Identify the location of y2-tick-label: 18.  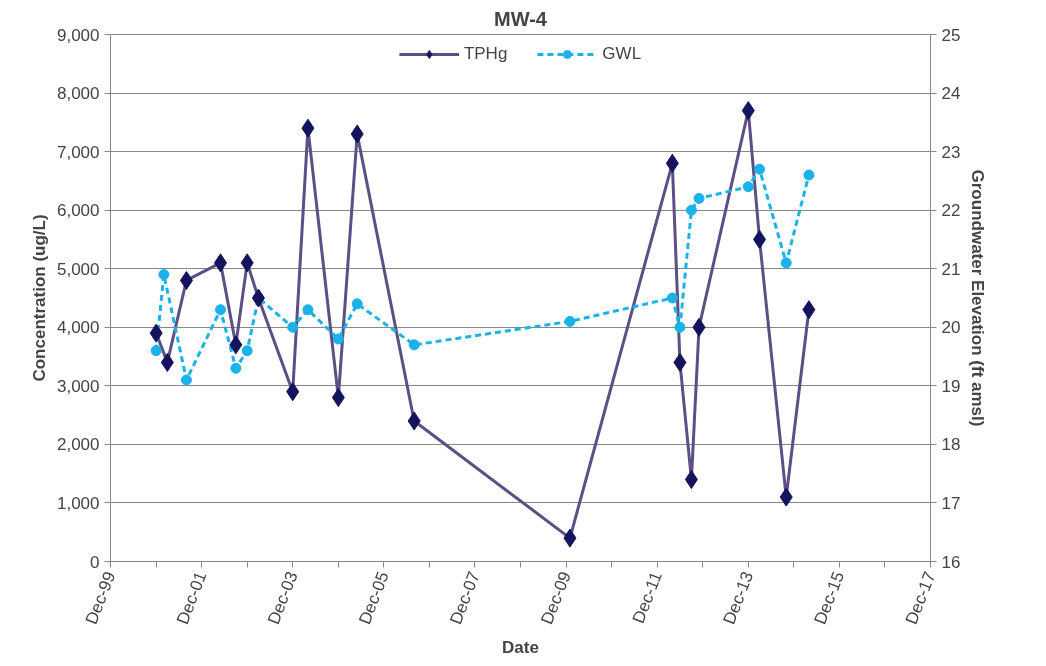
(951, 445).